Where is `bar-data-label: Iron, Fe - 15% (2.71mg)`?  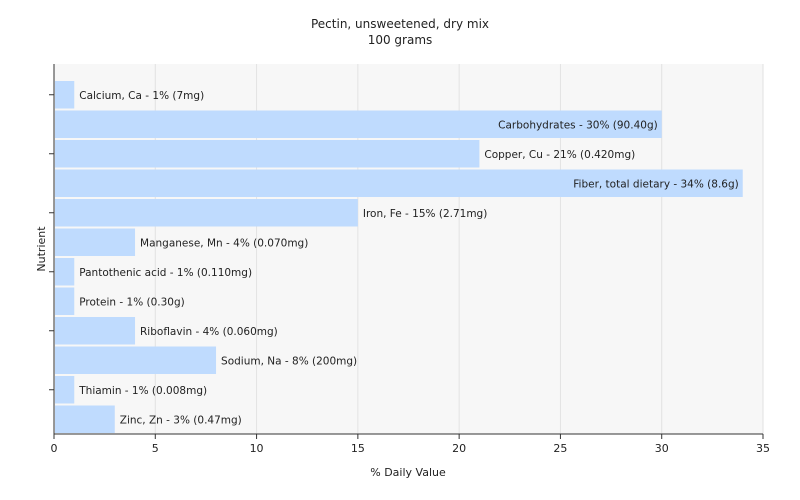 bar-data-label: Iron, Fe - 15% (2.71mg) is located at coordinates (425, 214).